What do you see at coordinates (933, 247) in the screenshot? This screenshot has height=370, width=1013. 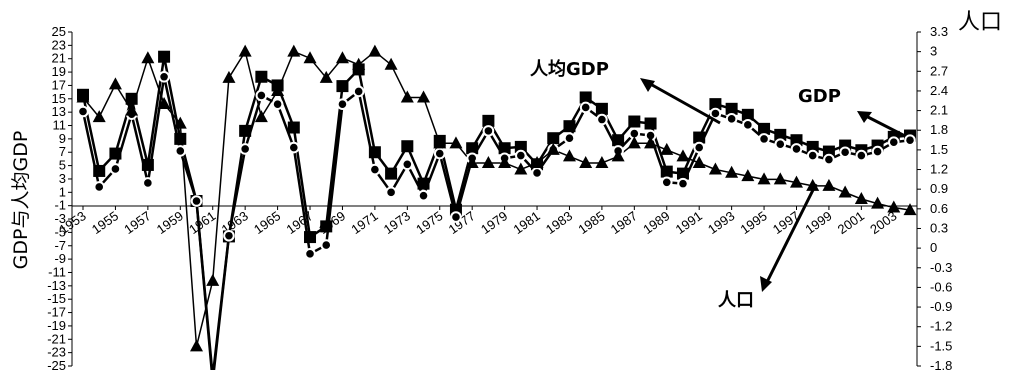 I see `right-tick-label: 0` at bounding box center [933, 247].